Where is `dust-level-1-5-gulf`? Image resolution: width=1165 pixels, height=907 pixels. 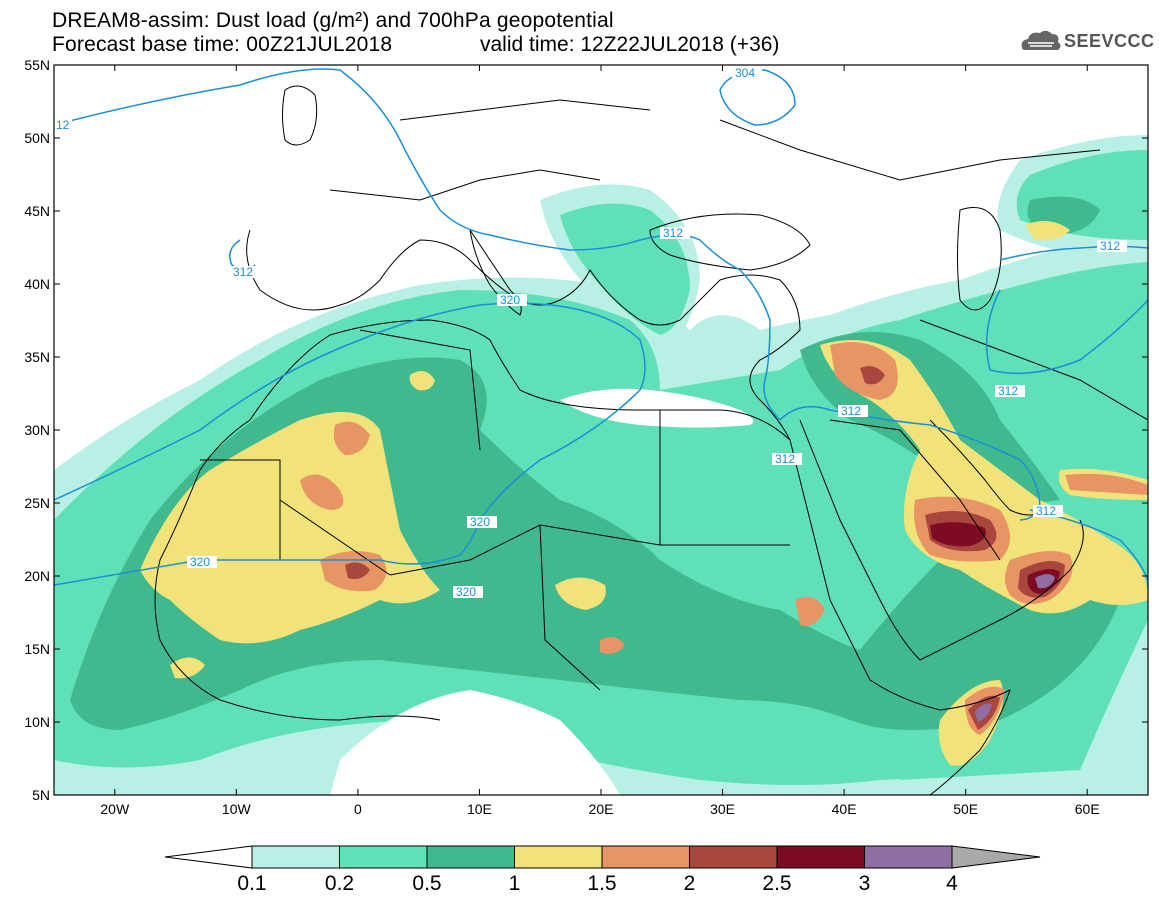
dust-level-1-5-gulf is located at coordinates (1106, 484).